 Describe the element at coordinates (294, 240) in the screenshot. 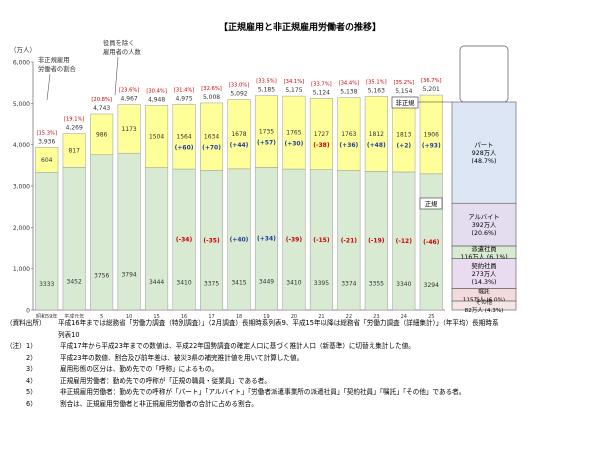

I see `regular-change-label: (-39)` at that location.